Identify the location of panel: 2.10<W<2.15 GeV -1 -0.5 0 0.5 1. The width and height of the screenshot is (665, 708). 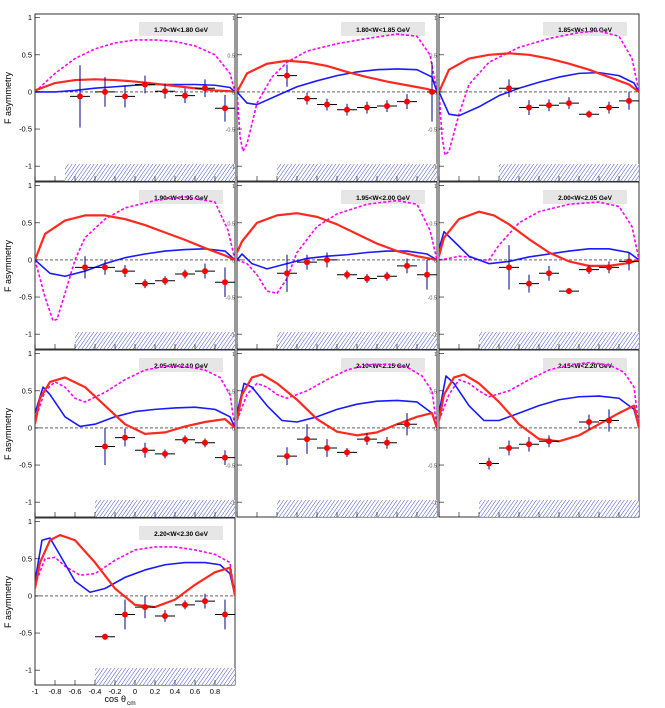
(332, 433).